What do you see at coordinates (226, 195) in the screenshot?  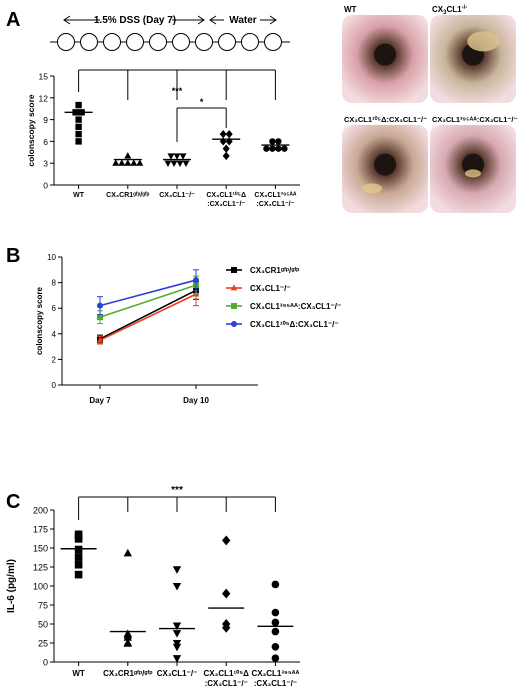 I see `x-category-label: CX₃CL1¹⁰⁵Δ` at bounding box center [226, 195].